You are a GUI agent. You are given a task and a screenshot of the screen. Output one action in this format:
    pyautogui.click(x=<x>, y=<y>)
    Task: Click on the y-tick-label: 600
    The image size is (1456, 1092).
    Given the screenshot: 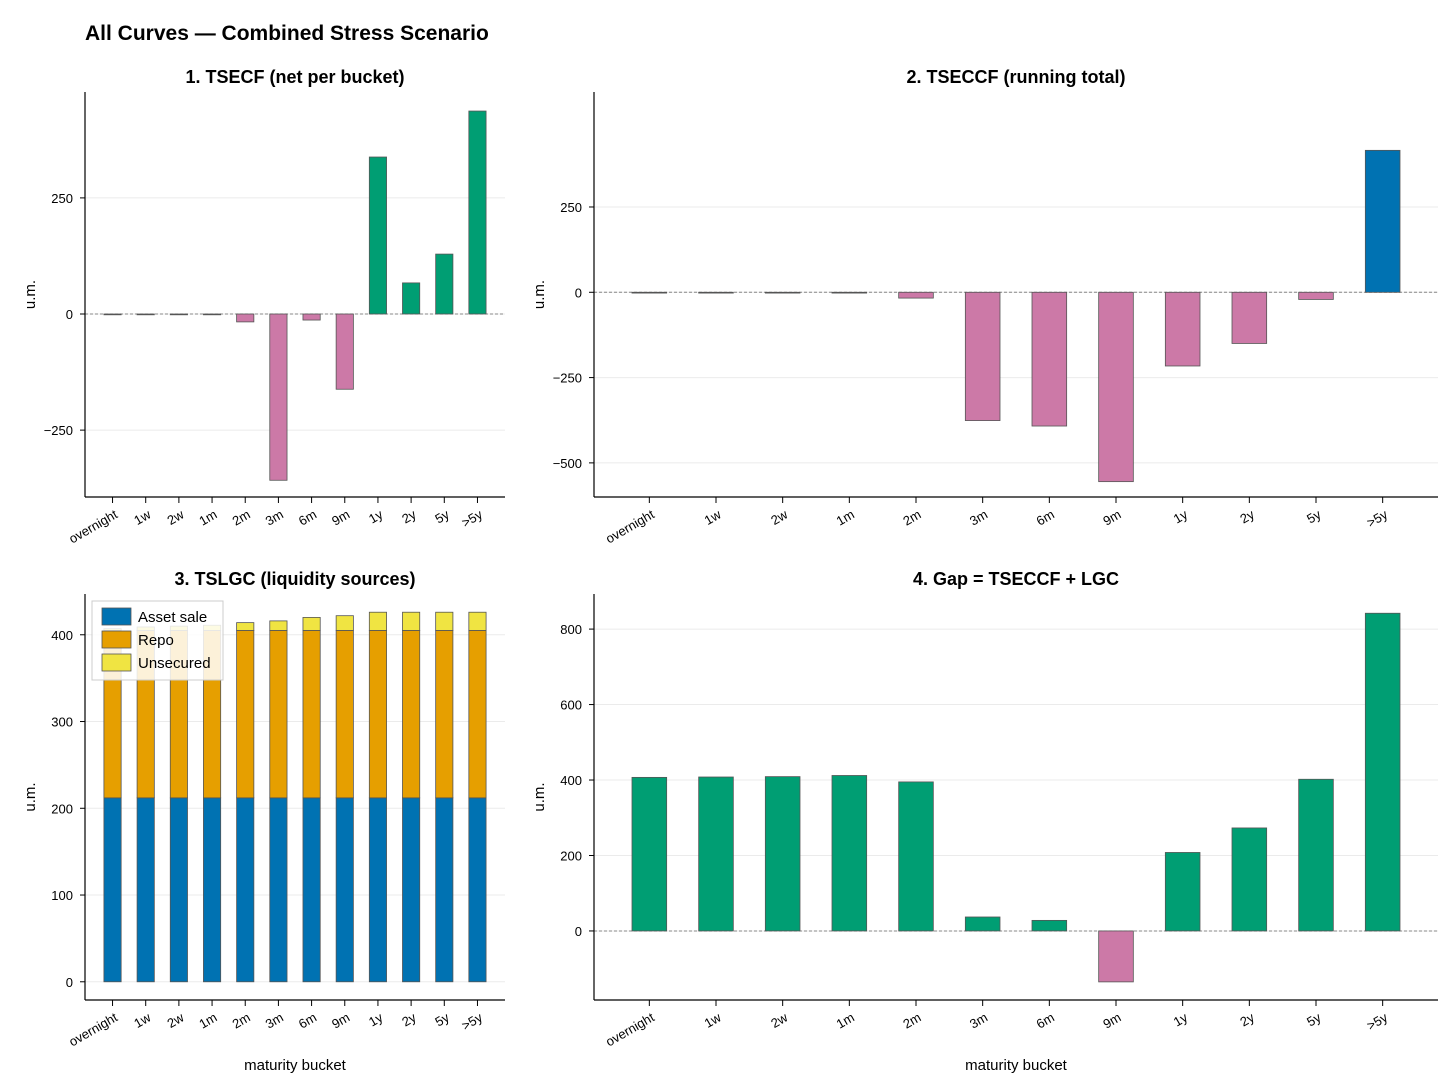 What is the action you would take?
    pyautogui.click(x=571, y=705)
    